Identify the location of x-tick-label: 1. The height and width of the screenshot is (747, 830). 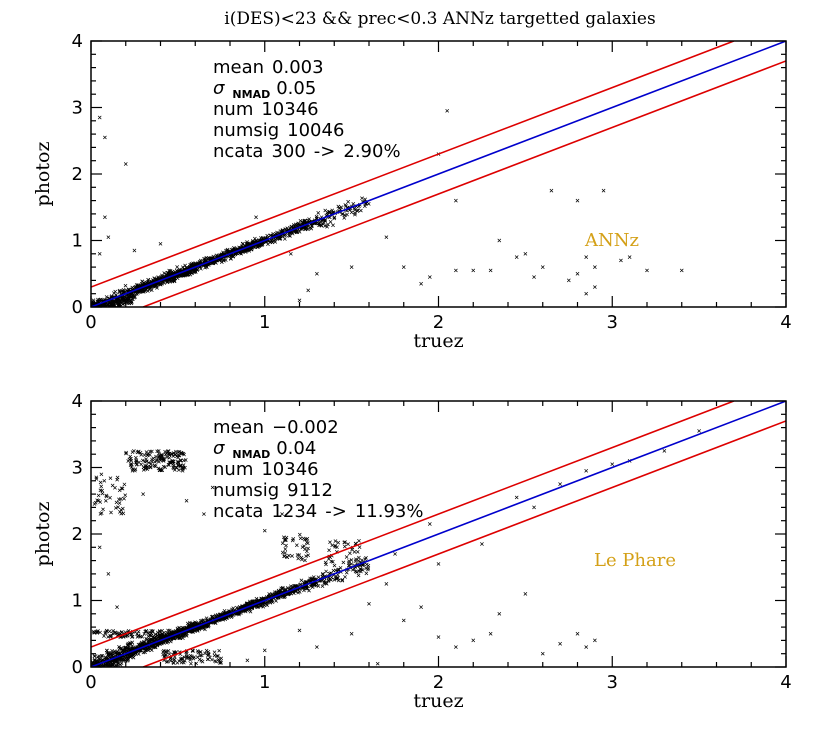
(264, 322).